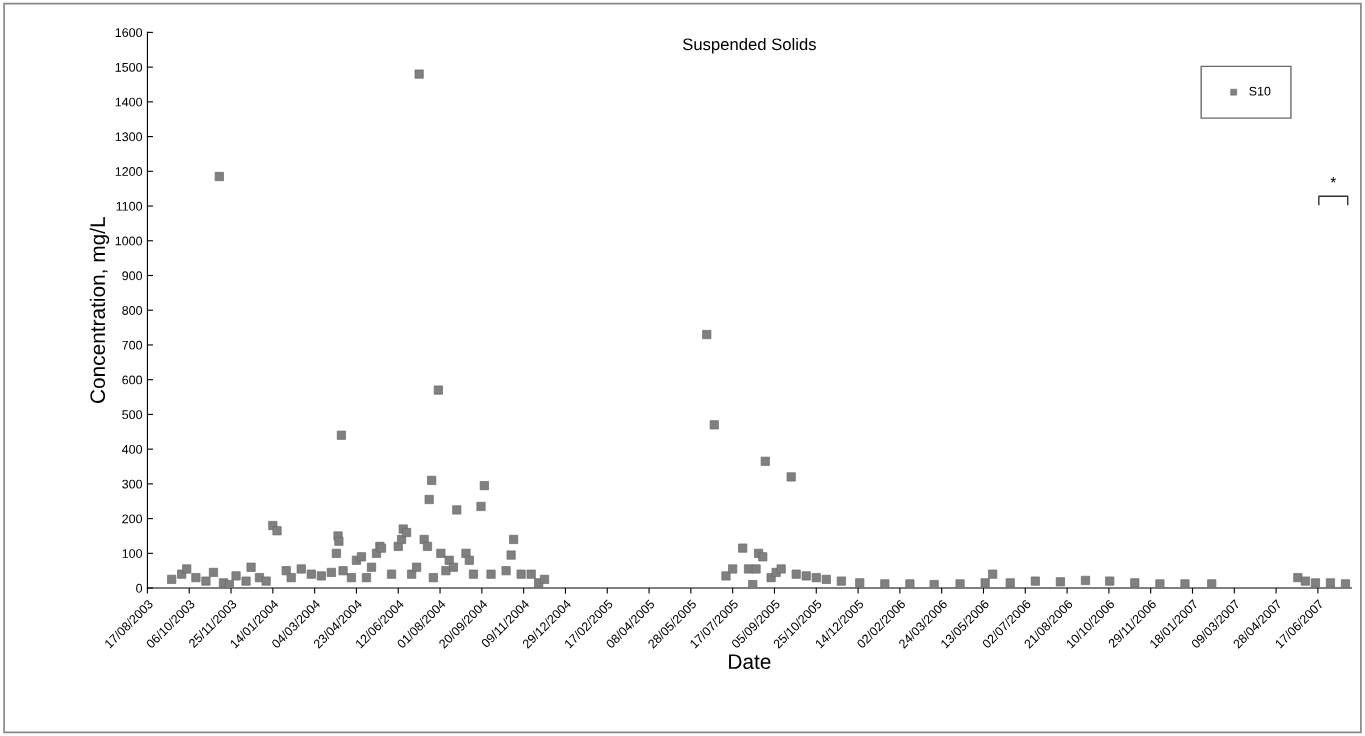  Describe the element at coordinates (132, 553) in the screenshot. I see `y-tick-label: 100` at that location.